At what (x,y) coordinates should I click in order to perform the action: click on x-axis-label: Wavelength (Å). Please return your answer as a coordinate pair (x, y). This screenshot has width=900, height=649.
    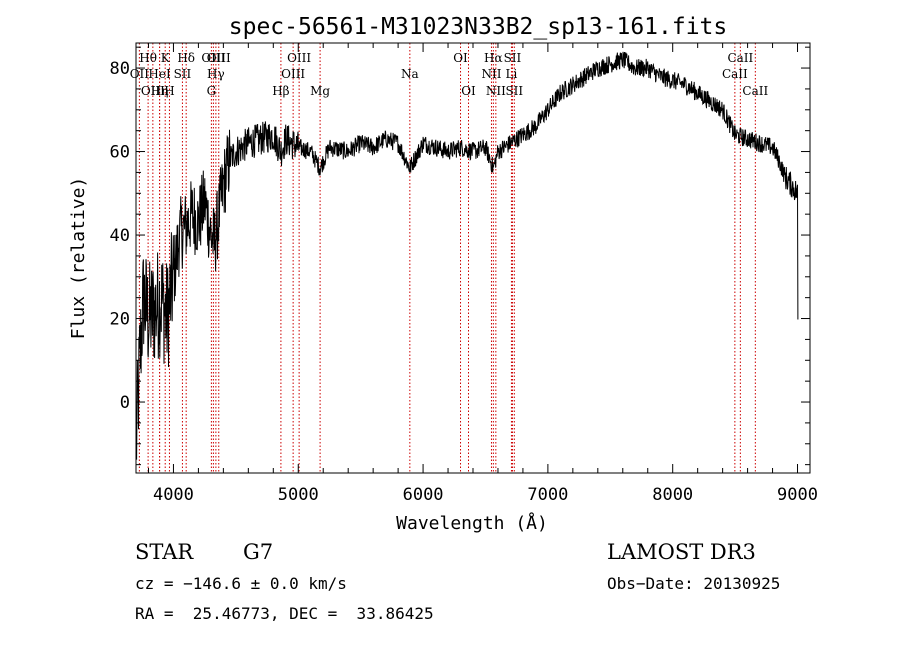
    Looking at the image, I should click on (472, 523).